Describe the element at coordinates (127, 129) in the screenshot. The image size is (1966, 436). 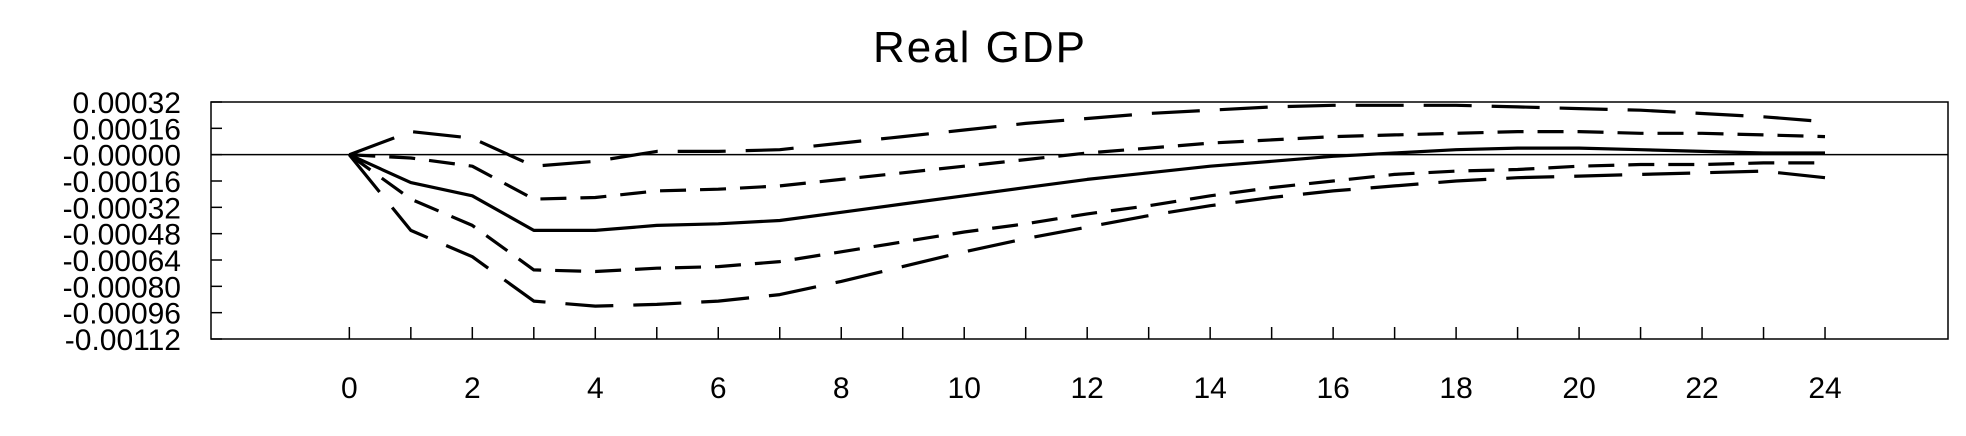
I see `y-tick-label: 0.00016` at that location.